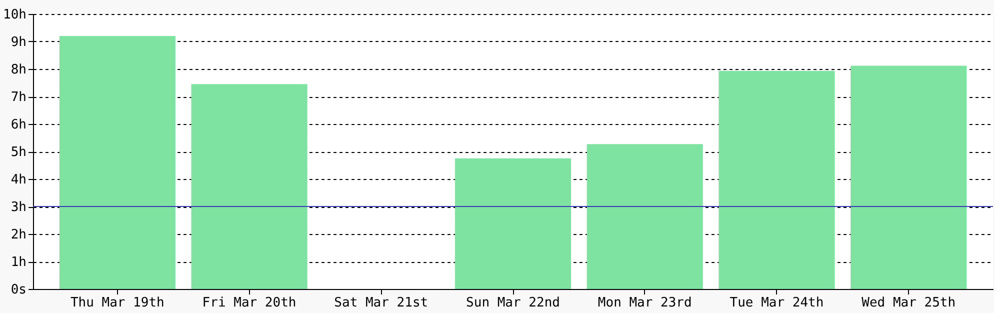  I want to click on y-tick-label: 10h, so click(14, 15).